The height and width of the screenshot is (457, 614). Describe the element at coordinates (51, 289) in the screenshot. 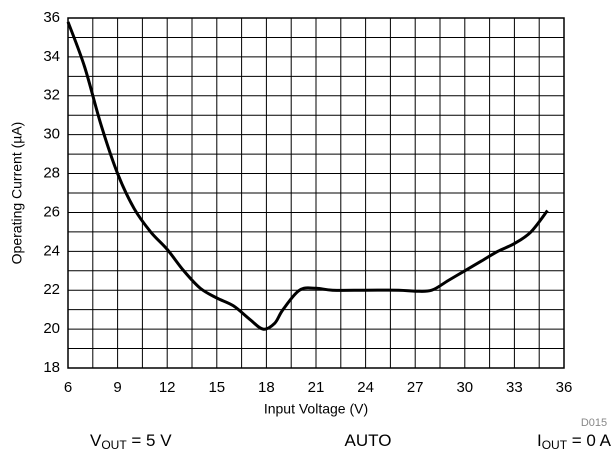

I see `y-tick-label: 22` at that location.